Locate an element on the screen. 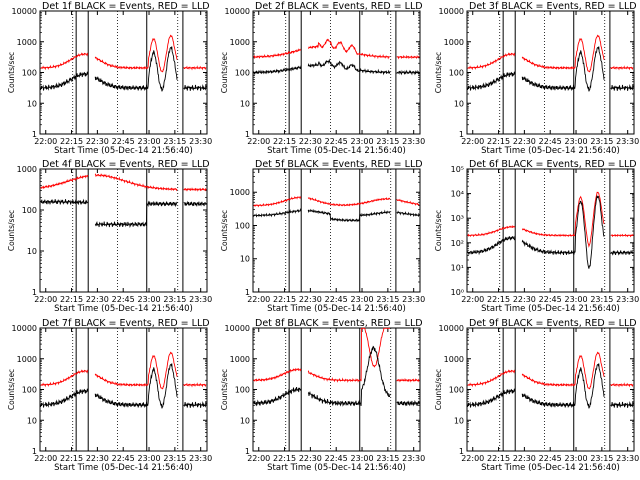 This screenshot has height=480, width=640. y-tick-label: 10¹ is located at coordinates (457, 267).